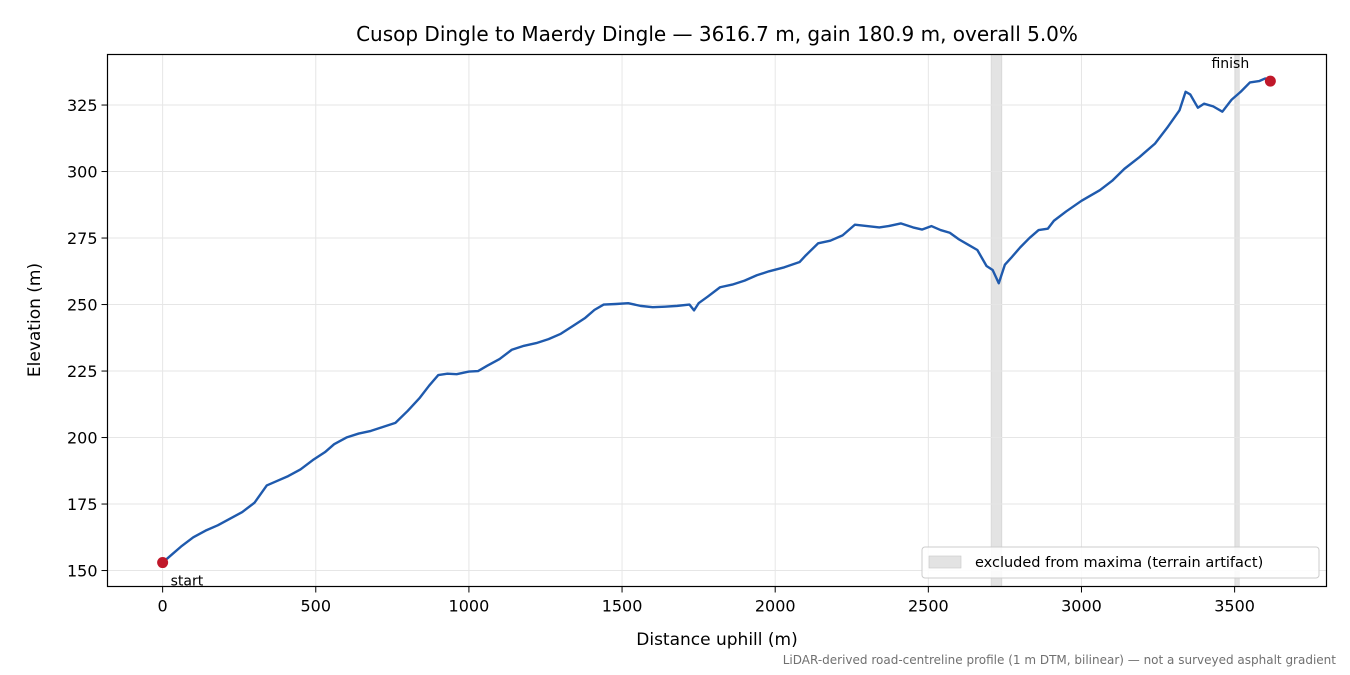 The height and width of the screenshot is (675, 1350). What do you see at coordinates (1230, 64) in the screenshot?
I see `finish-annotation: finish` at bounding box center [1230, 64].